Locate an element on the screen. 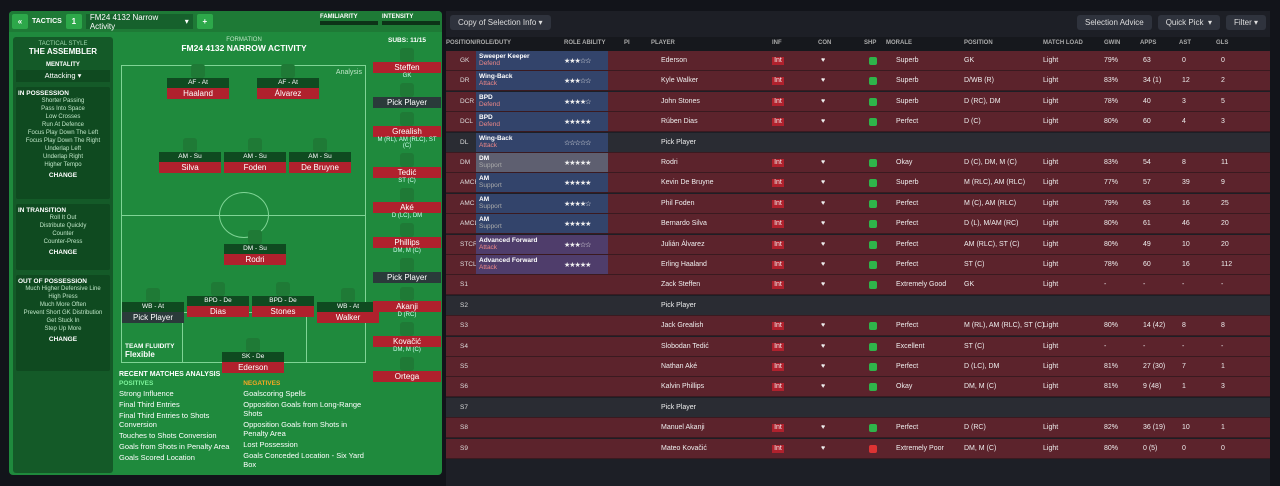 Image resolution: width=1280 pixels, height=486 pixels. sub-slot: Akanji D (RC) is located at coordinates (407, 302).